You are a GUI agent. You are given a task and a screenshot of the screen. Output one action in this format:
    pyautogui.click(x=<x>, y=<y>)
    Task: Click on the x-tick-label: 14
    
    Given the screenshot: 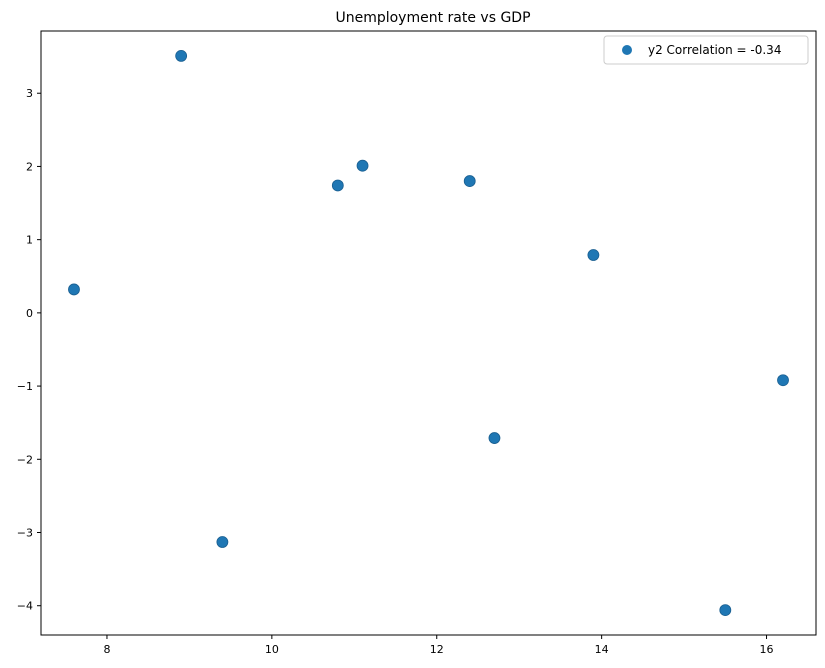 What is the action you would take?
    pyautogui.click(x=602, y=649)
    